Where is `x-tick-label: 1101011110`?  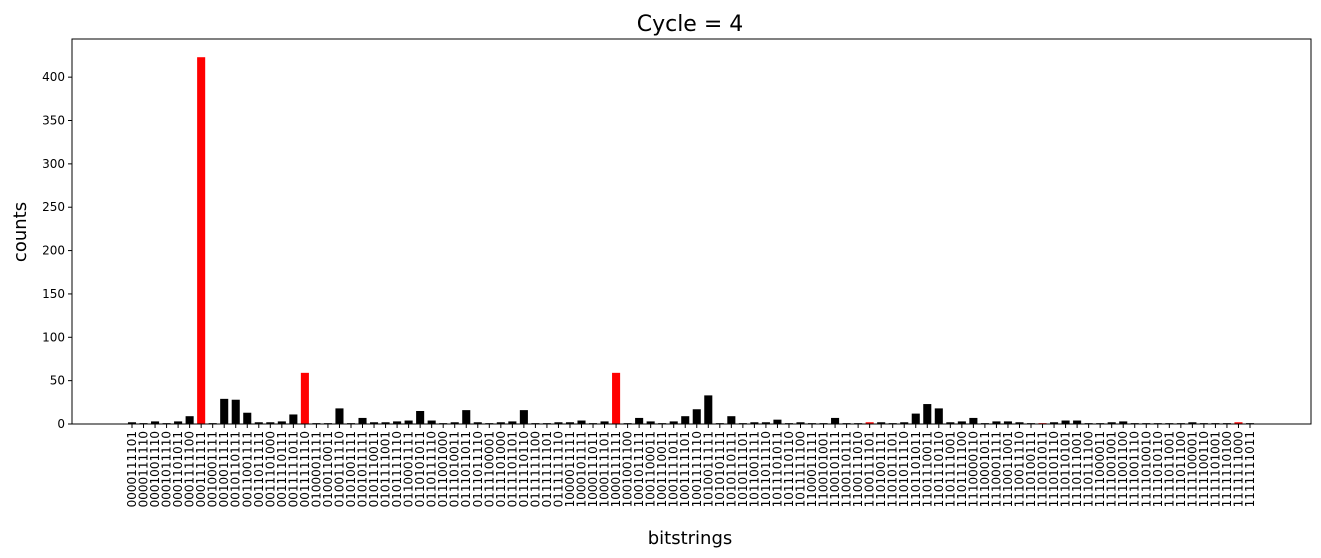
x-tick-label: 1101011110 is located at coordinates (904, 469).